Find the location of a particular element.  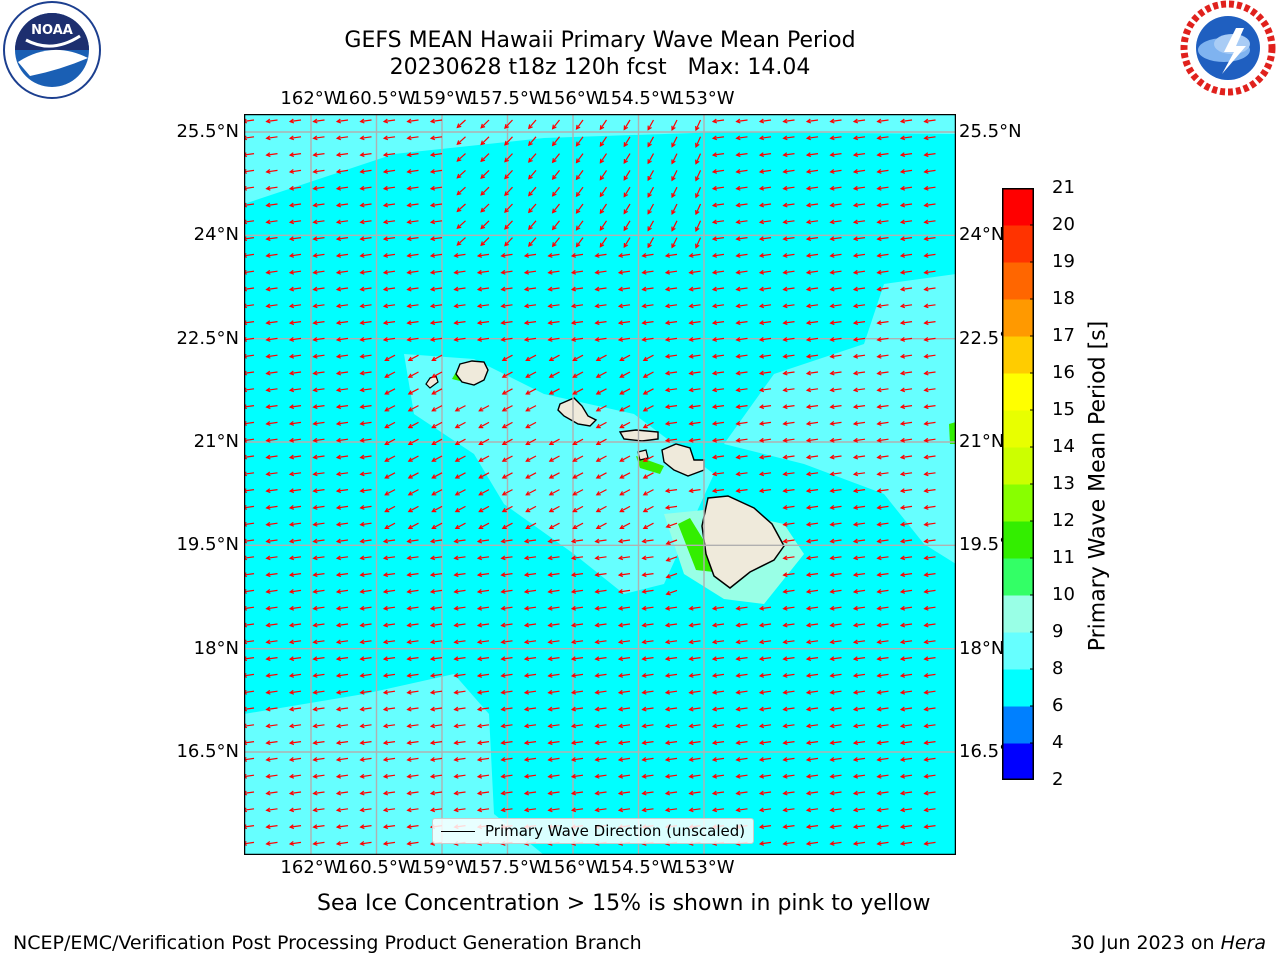

colorbar-svg is located at coordinates (1018, 484).